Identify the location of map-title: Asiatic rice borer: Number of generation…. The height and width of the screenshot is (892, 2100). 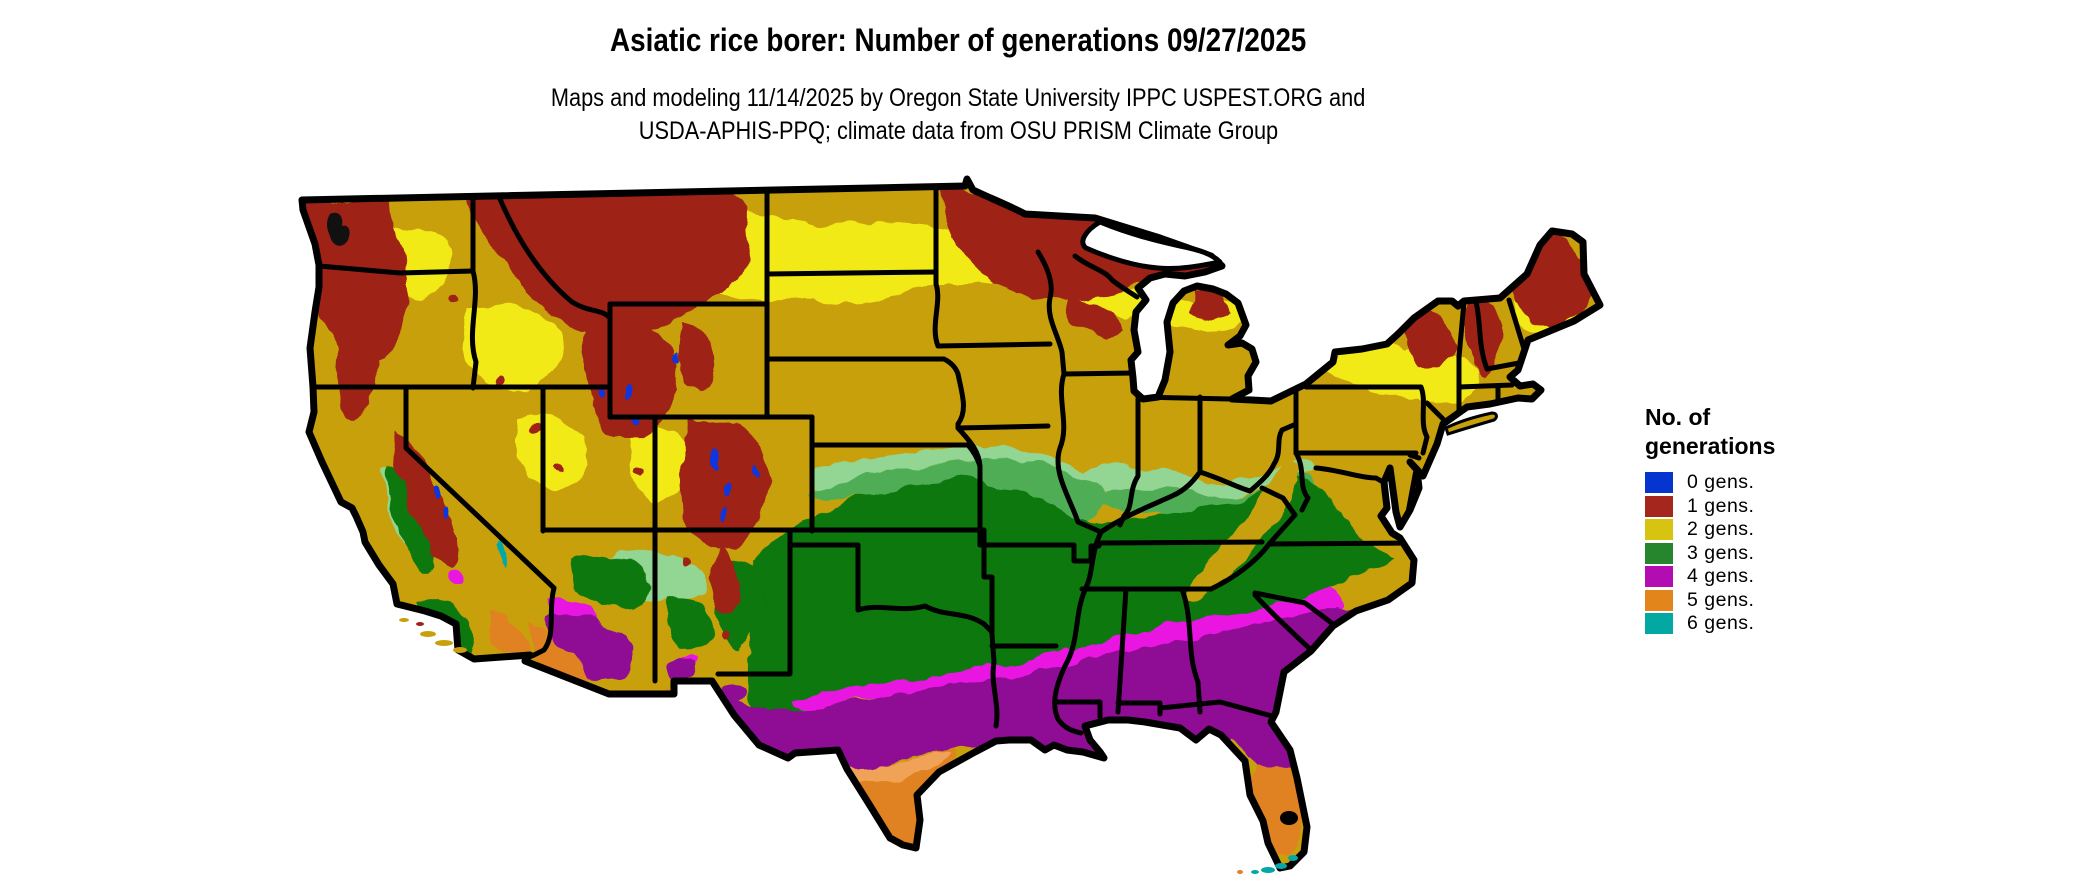
(958, 40).